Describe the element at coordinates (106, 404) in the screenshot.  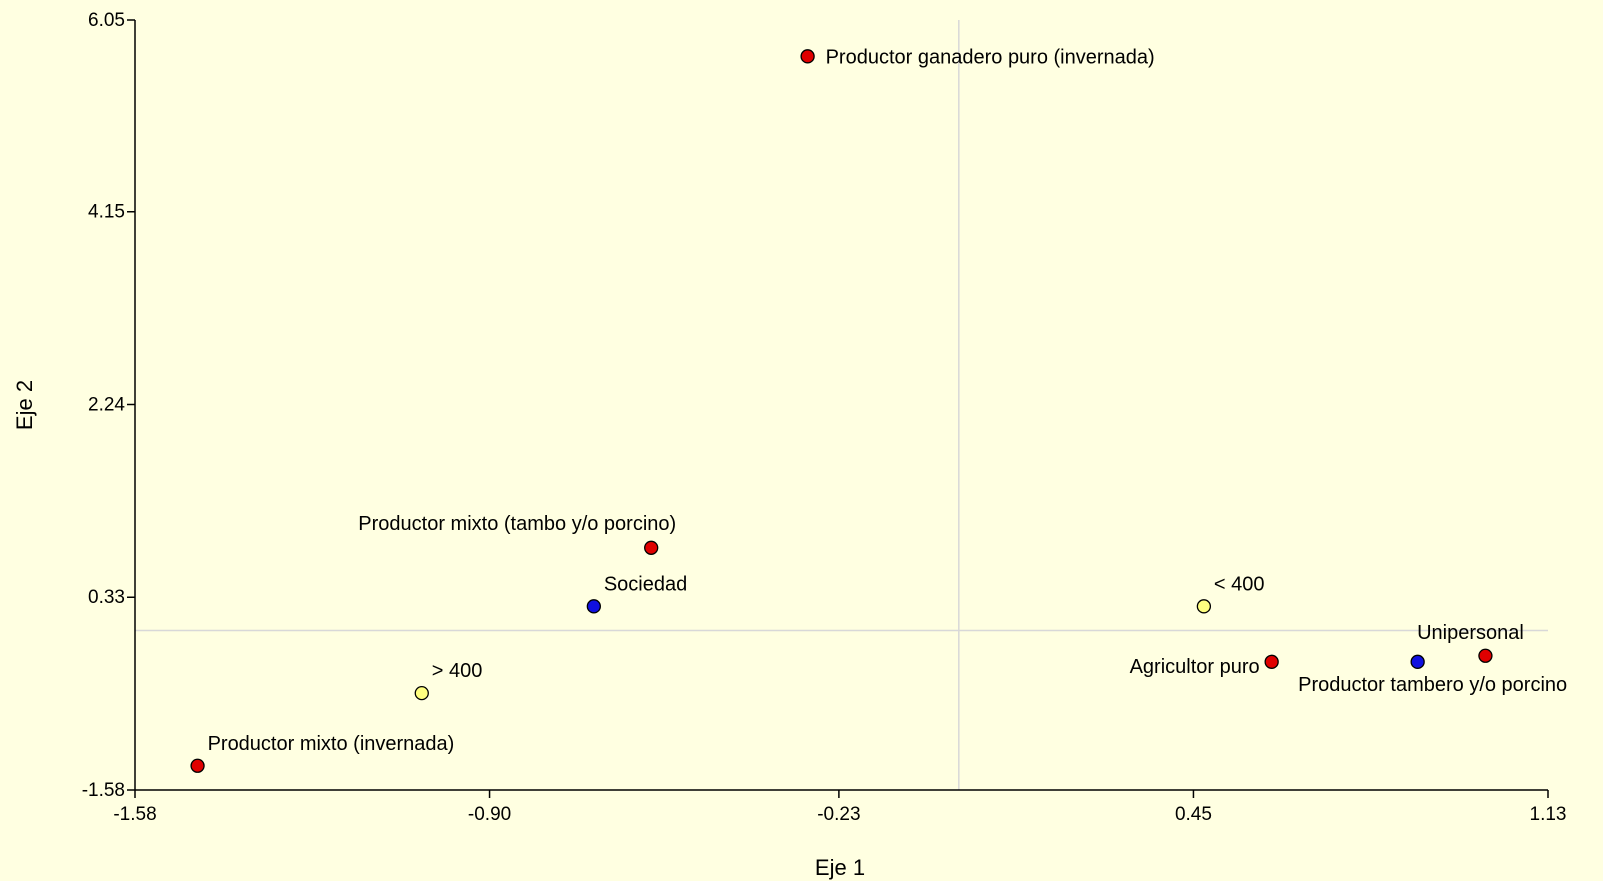
I see `y-tick-label: 2.24` at that location.